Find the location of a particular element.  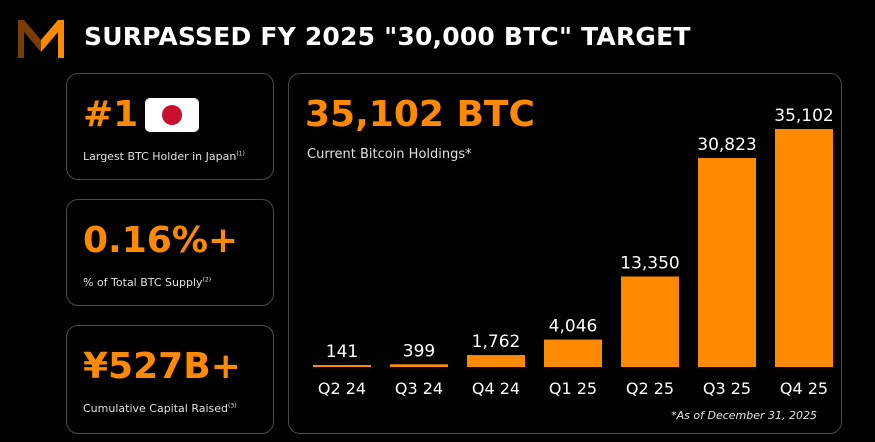

rank-value: #1 is located at coordinates (111, 114).